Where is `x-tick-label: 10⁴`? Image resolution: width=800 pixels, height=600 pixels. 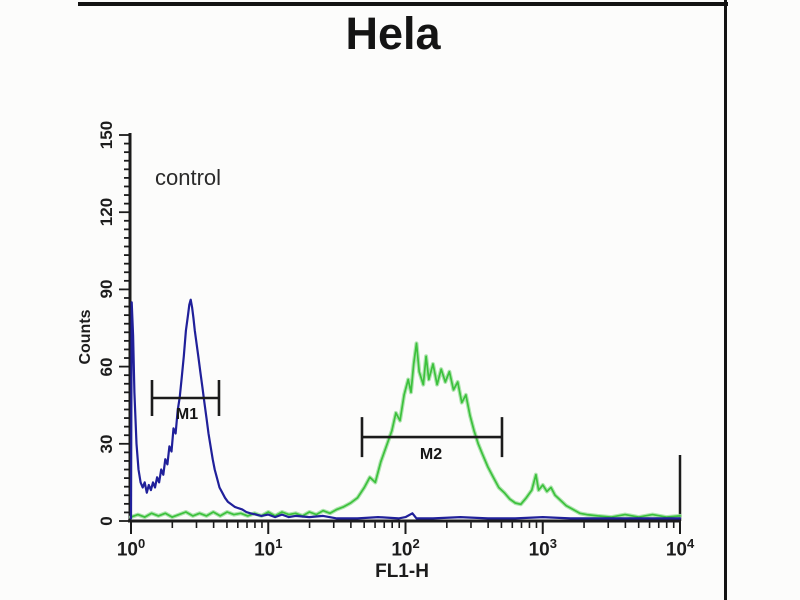
x-tick-label: 10⁴ is located at coordinates (680, 548).